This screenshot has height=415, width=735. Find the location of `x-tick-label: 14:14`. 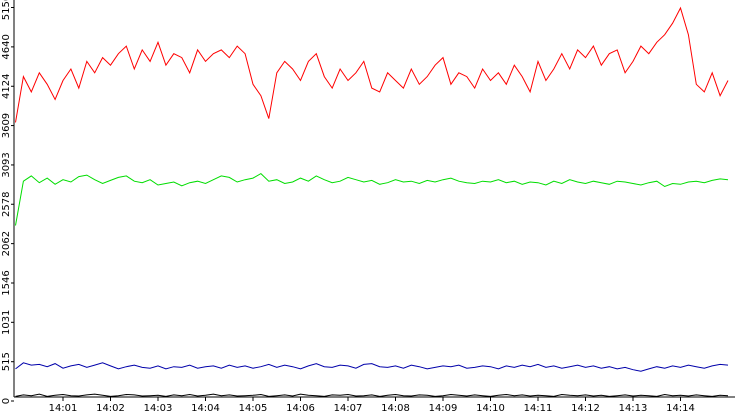

x-tick-label: 14:14 is located at coordinates (680, 408).